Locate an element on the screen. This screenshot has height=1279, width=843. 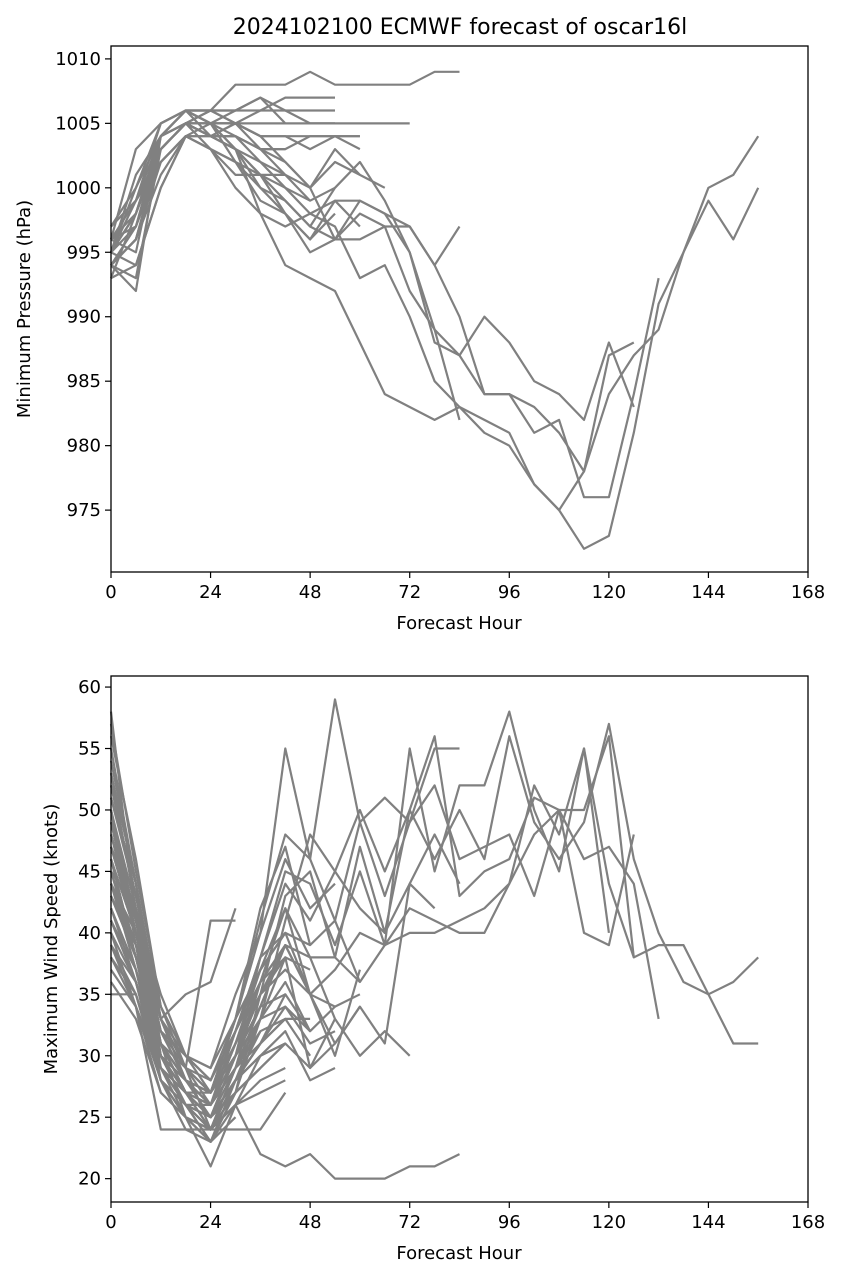
wind-x-tick-label: 120 is located at coordinates (609, 1222).